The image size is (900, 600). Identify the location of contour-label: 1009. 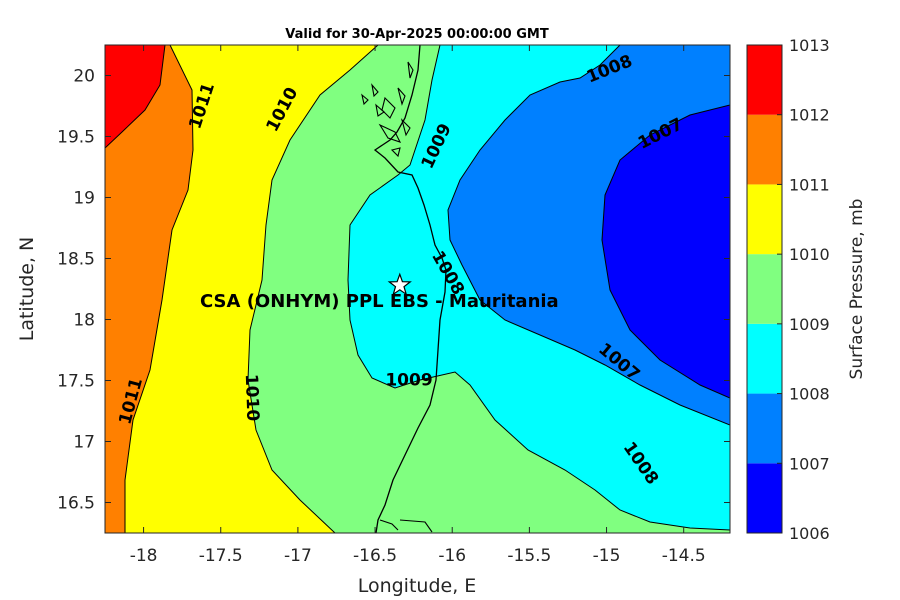
(408, 381).